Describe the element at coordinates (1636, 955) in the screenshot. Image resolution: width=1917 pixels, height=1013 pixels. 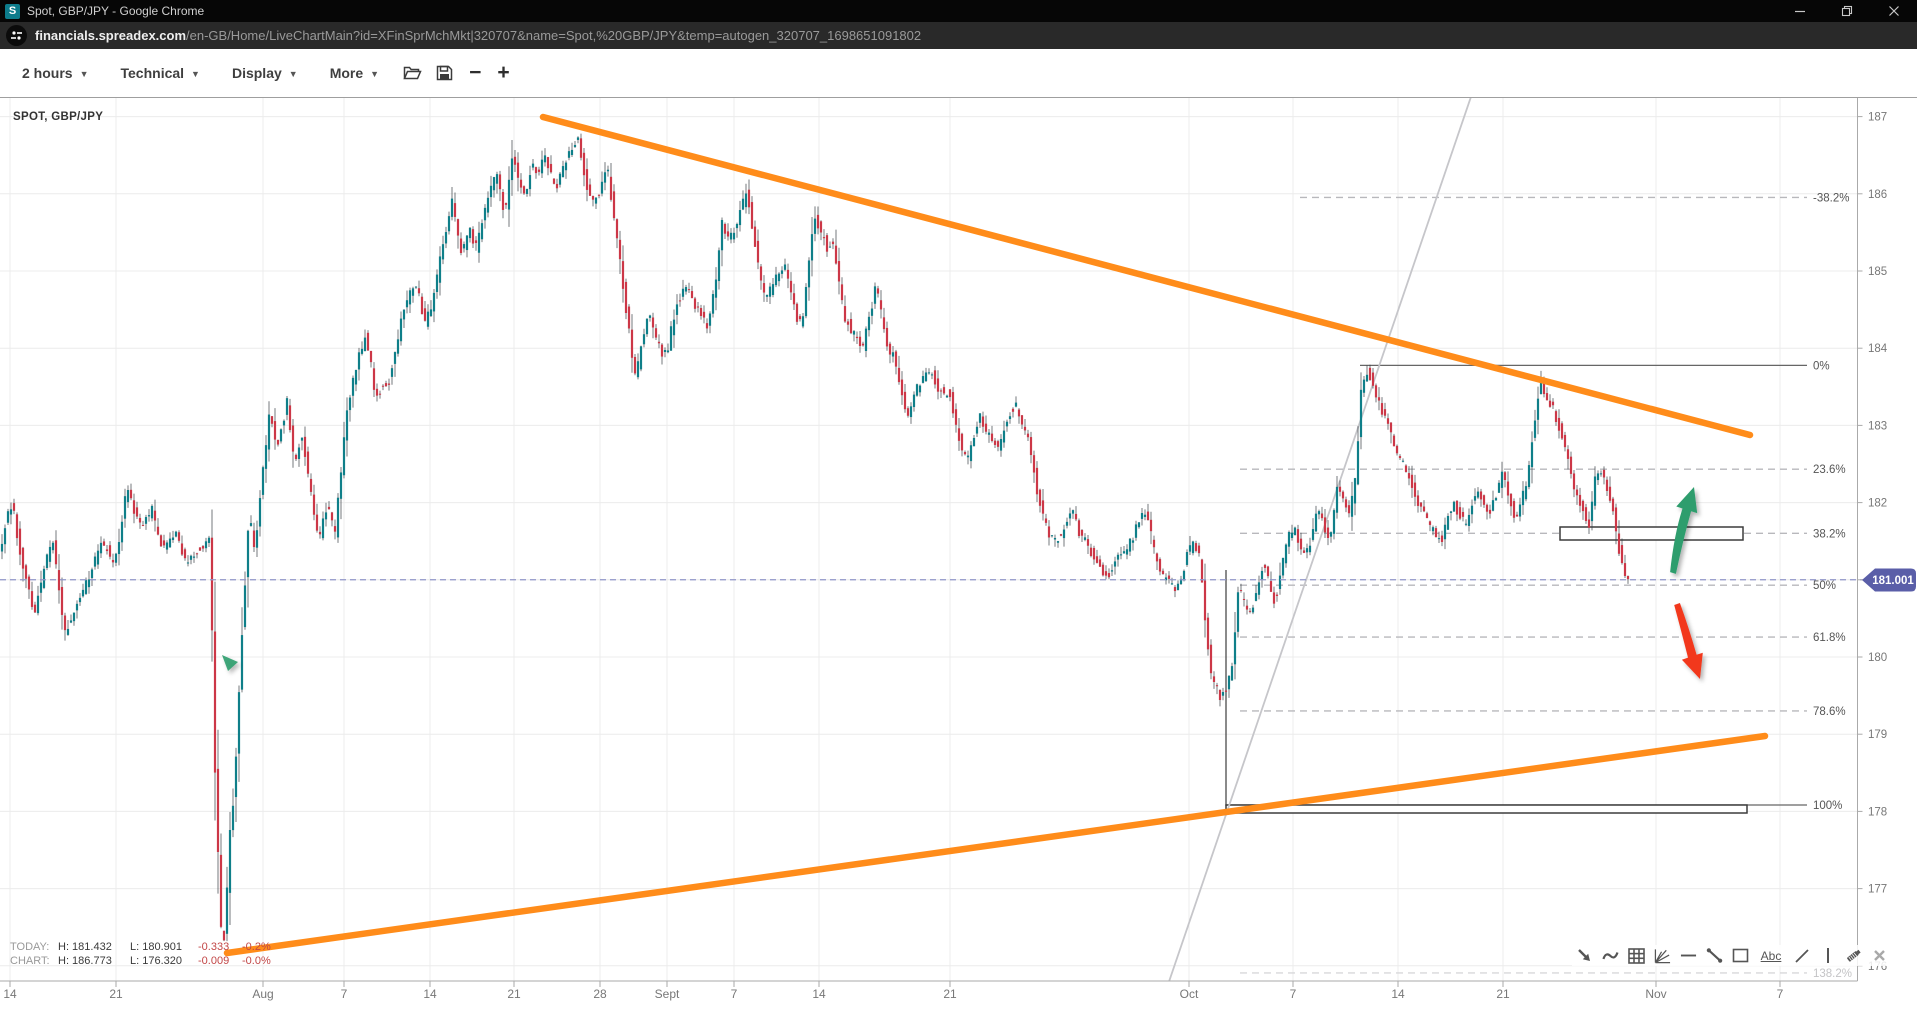
I see `grid-table-tool` at that location.